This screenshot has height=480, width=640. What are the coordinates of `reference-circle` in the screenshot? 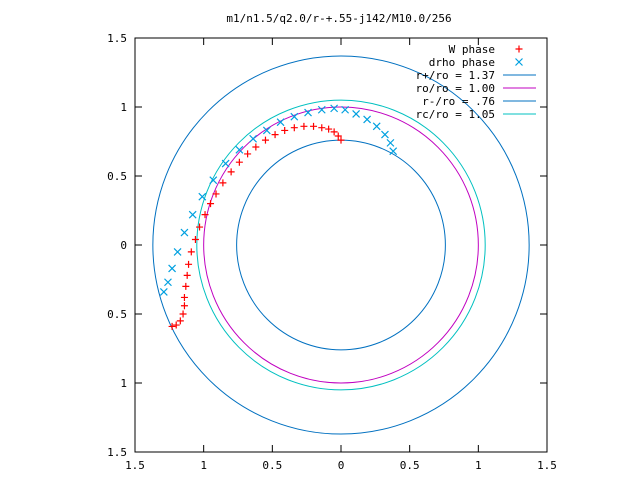 It's located at (341, 245).